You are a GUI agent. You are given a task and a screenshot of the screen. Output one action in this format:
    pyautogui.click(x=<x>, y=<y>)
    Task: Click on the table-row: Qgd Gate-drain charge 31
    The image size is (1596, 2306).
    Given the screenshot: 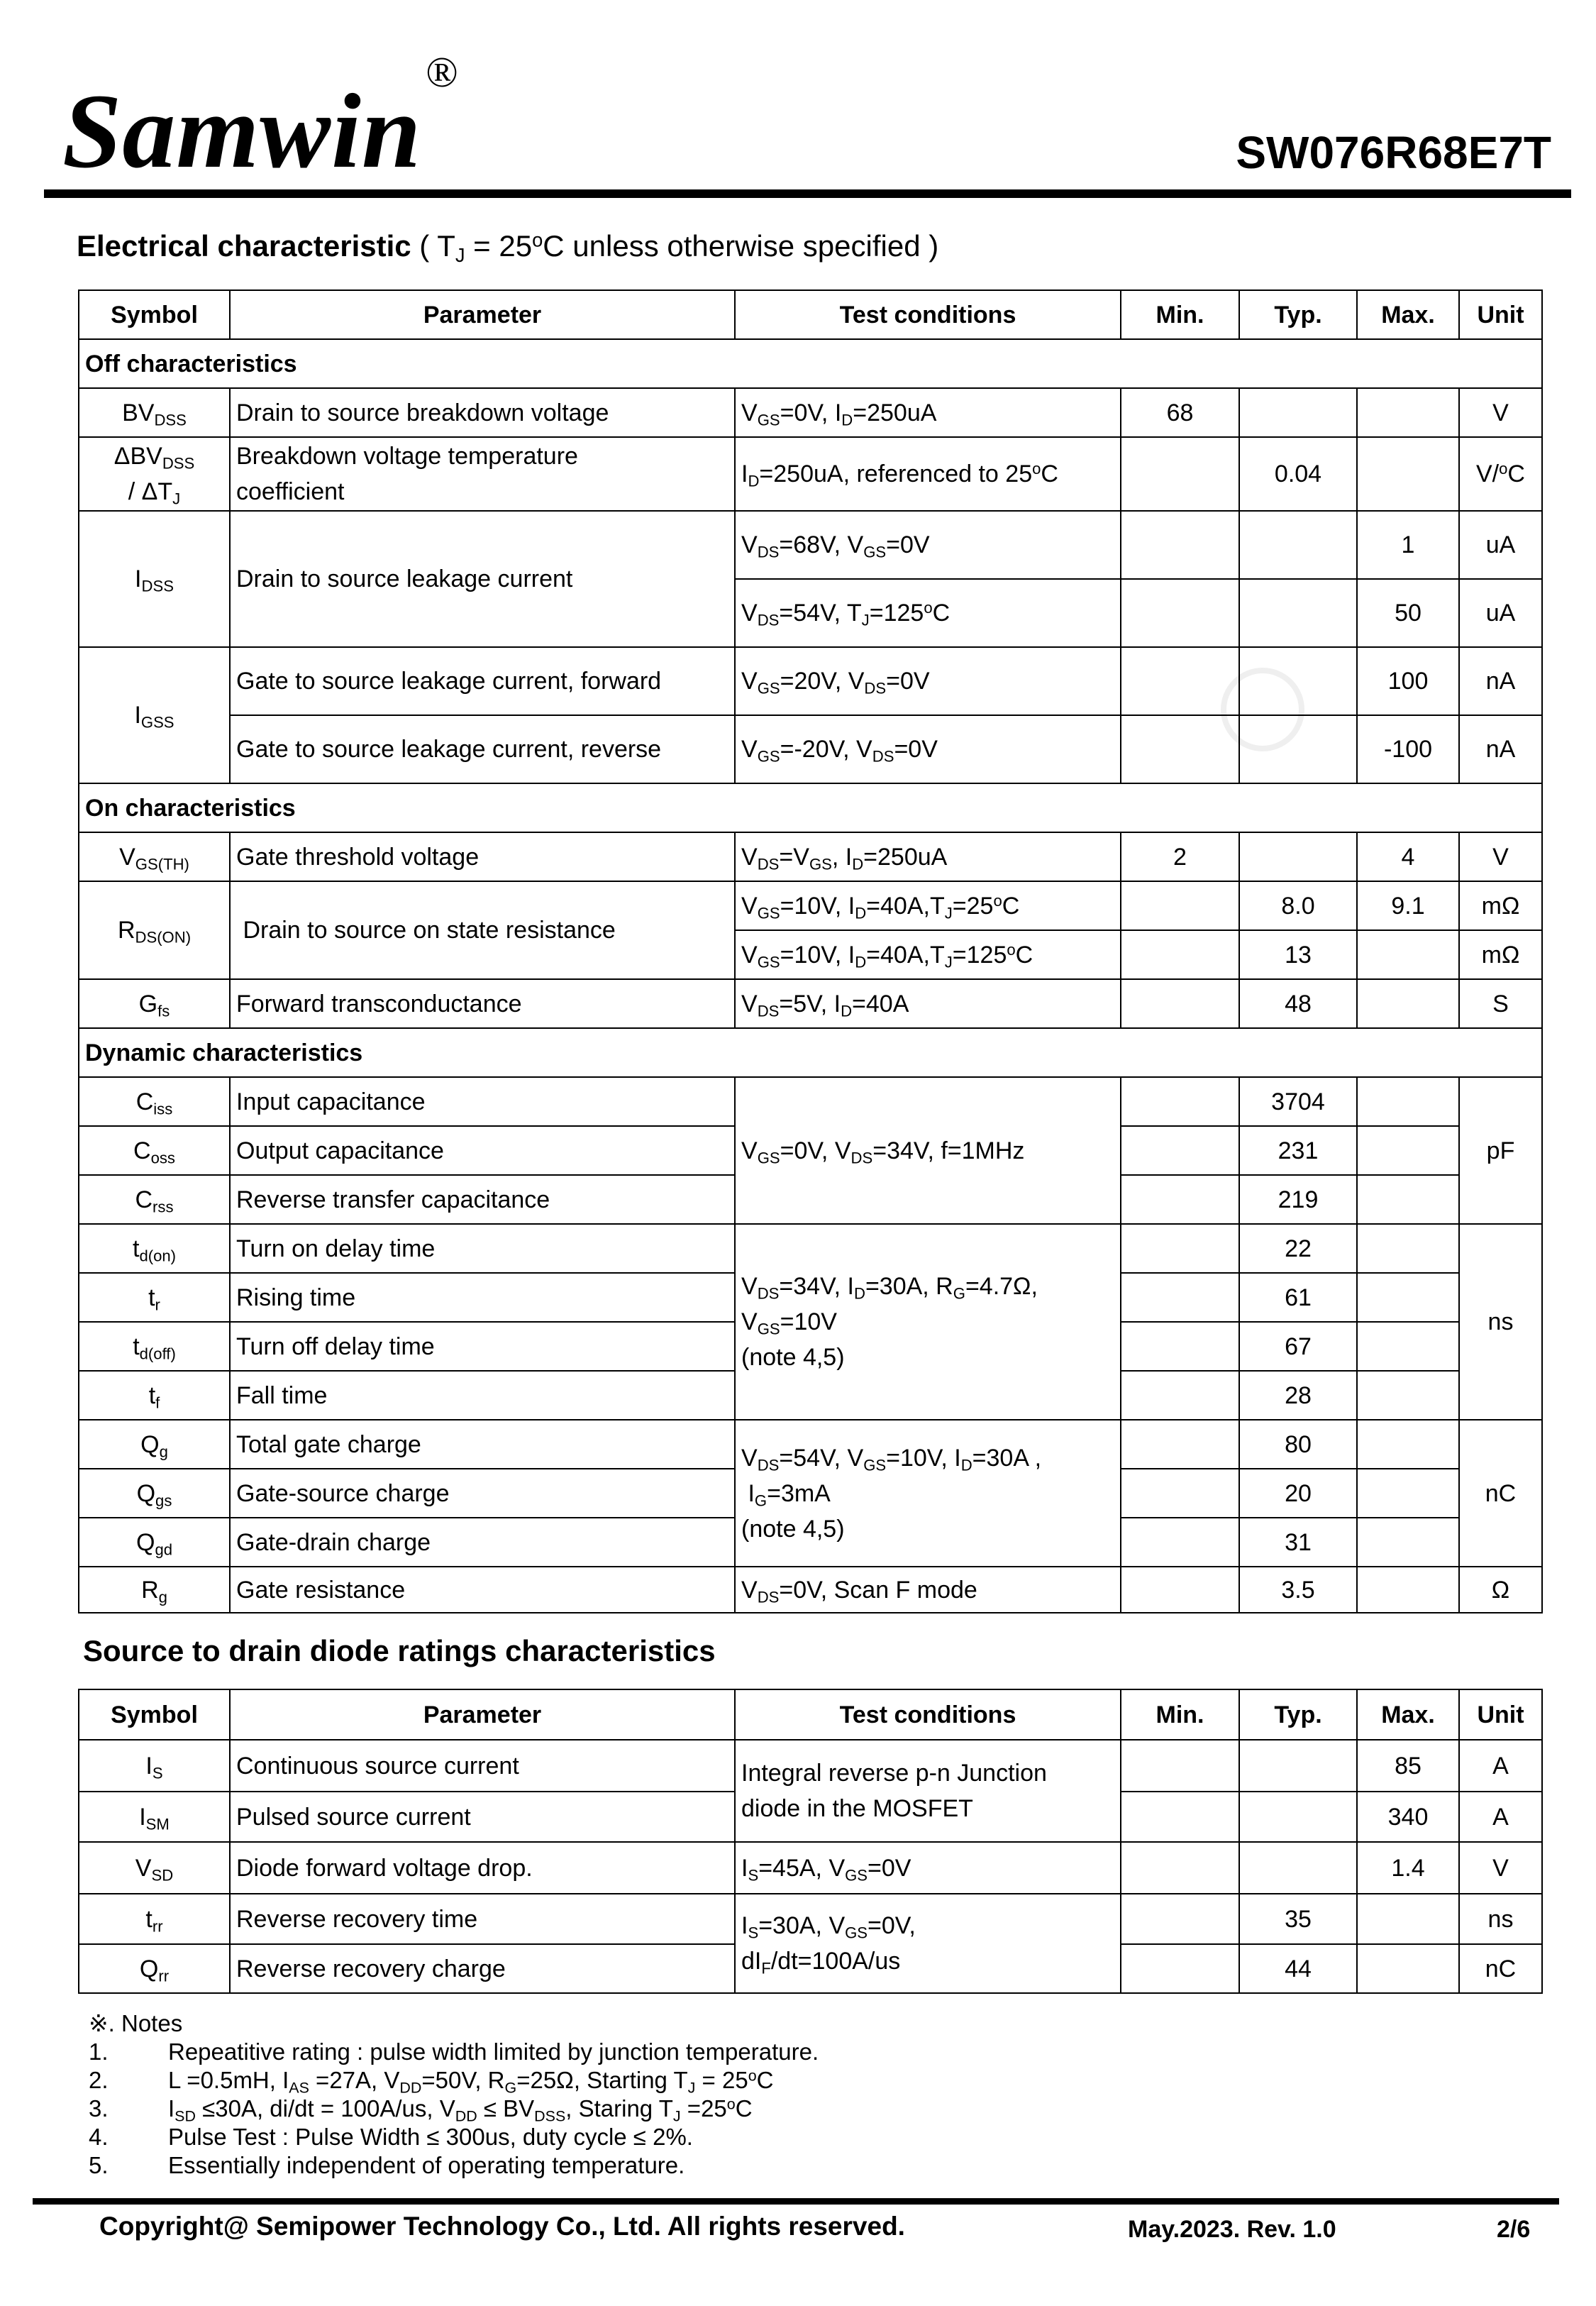 What is the action you would take?
    pyautogui.click(x=810, y=1542)
    